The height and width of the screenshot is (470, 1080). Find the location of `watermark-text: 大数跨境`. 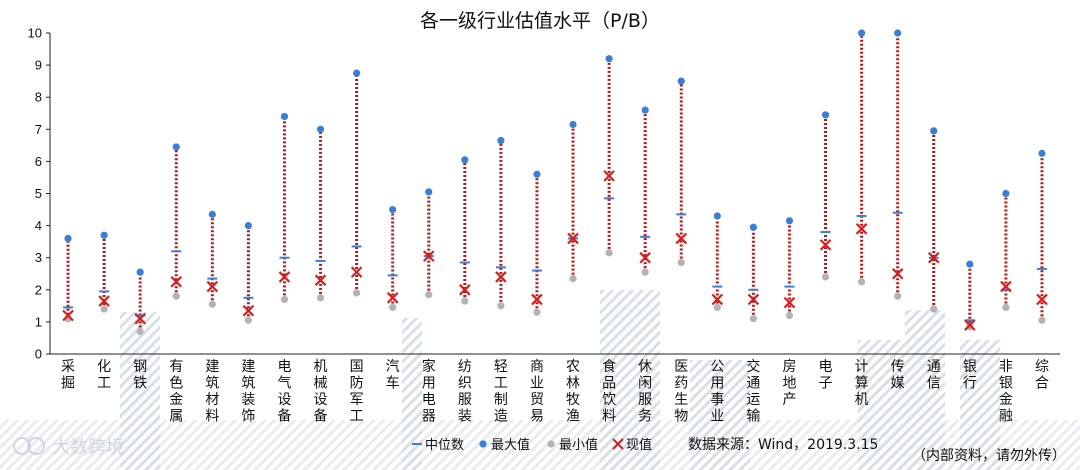

watermark-text: 大数跨境 is located at coordinates (88, 447).